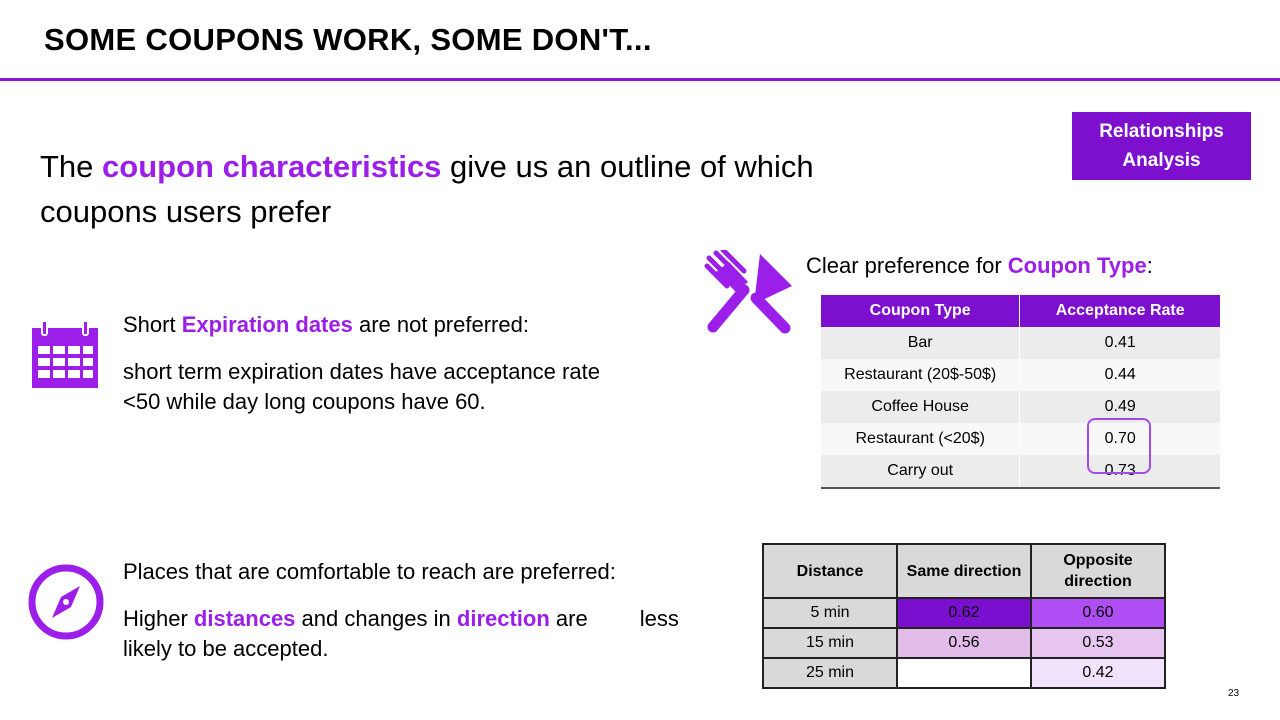 The width and height of the screenshot is (1280, 720). I want to click on table-row: 15 min 0.56 0.53, so click(964, 643).